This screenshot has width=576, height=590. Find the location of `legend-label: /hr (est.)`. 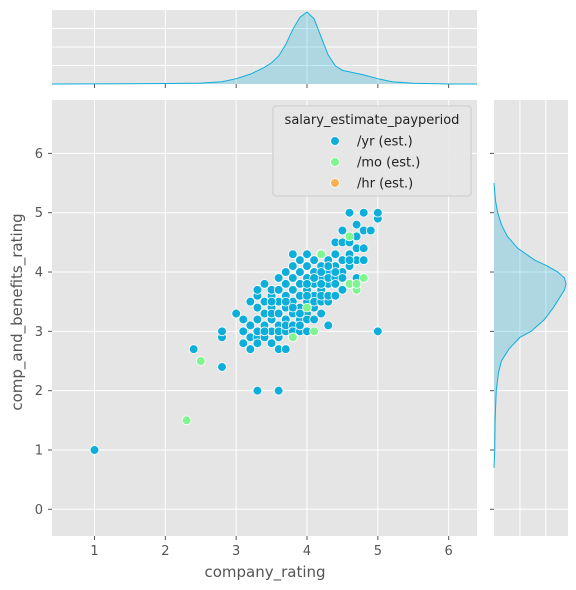

legend-label: /hr (est.) is located at coordinates (385, 184).